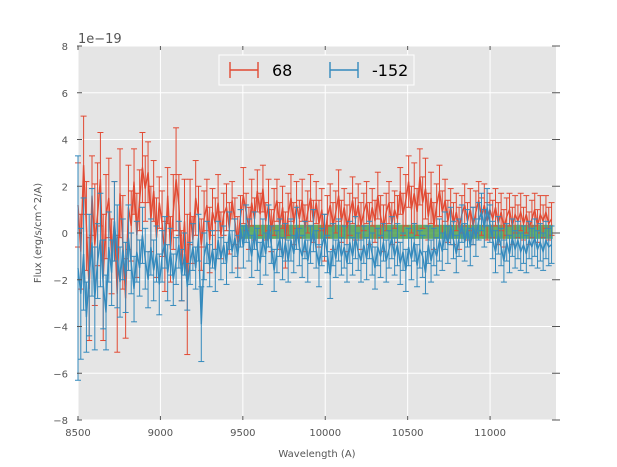 The width and height of the screenshot is (617, 467). I want to click on x-tick-label: 8500, so click(77, 433).